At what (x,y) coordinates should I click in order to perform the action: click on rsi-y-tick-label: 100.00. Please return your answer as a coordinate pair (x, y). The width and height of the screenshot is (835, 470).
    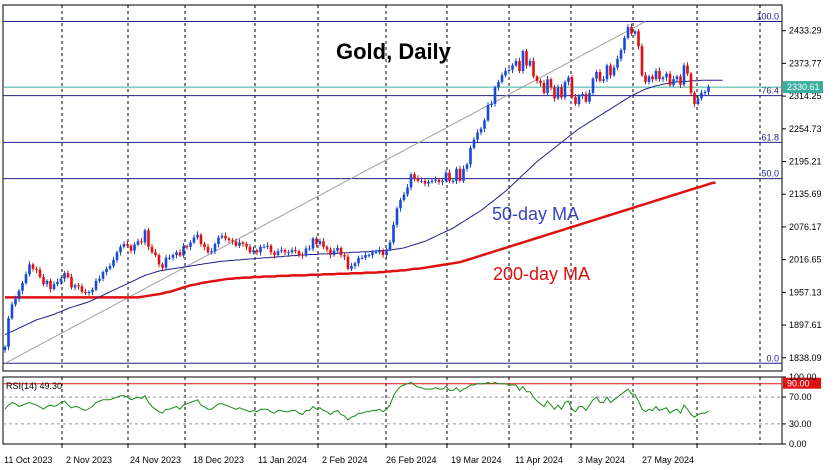
    Looking at the image, I should click on (803, 377).